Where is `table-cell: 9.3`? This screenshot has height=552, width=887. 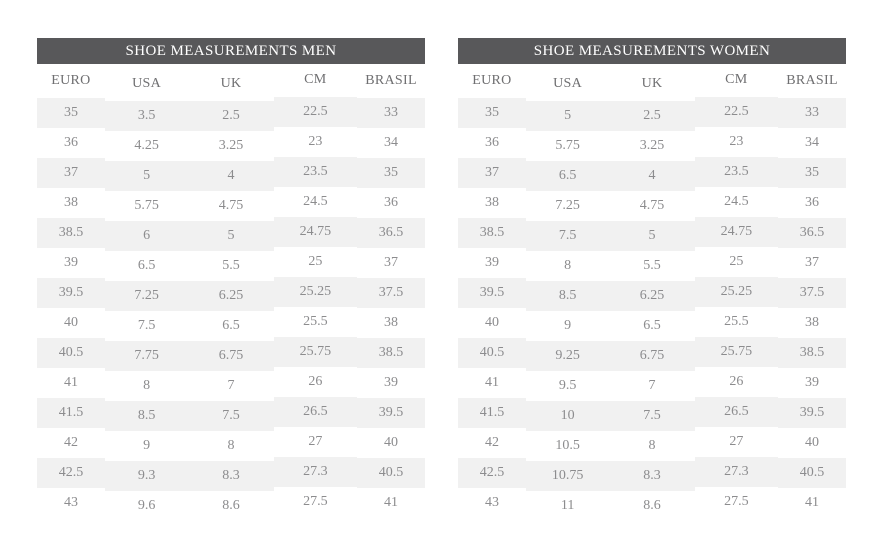 table-cell: 9.3 is located at coordinates (146, 475).